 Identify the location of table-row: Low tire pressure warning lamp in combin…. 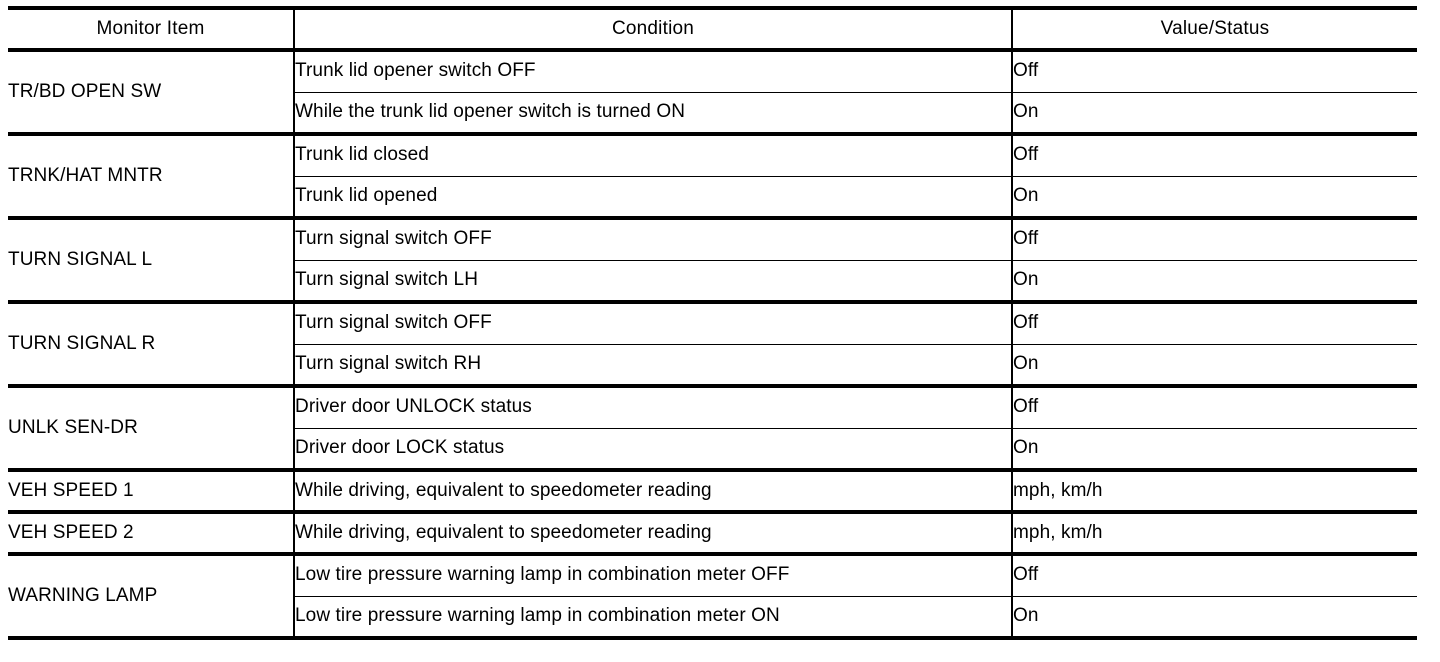
(712, 618).